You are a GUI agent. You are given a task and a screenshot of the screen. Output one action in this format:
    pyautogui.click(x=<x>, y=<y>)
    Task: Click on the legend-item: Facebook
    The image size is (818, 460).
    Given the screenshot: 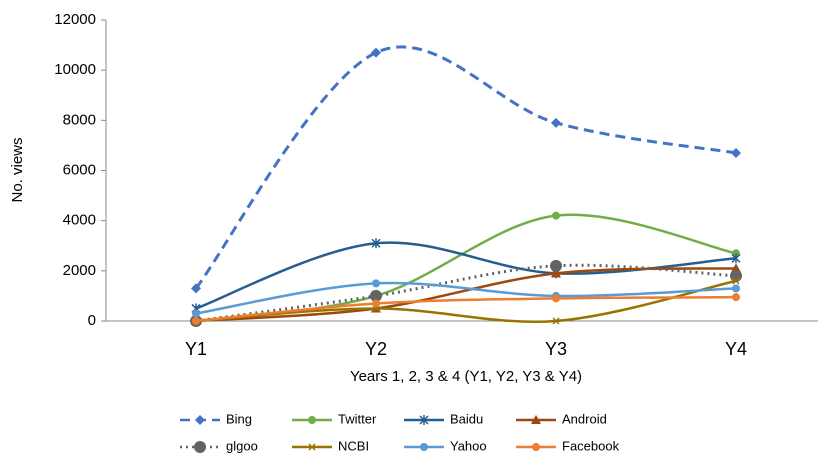 What is the action you would take?
    pyautogui.click(x=568, y=445)
    